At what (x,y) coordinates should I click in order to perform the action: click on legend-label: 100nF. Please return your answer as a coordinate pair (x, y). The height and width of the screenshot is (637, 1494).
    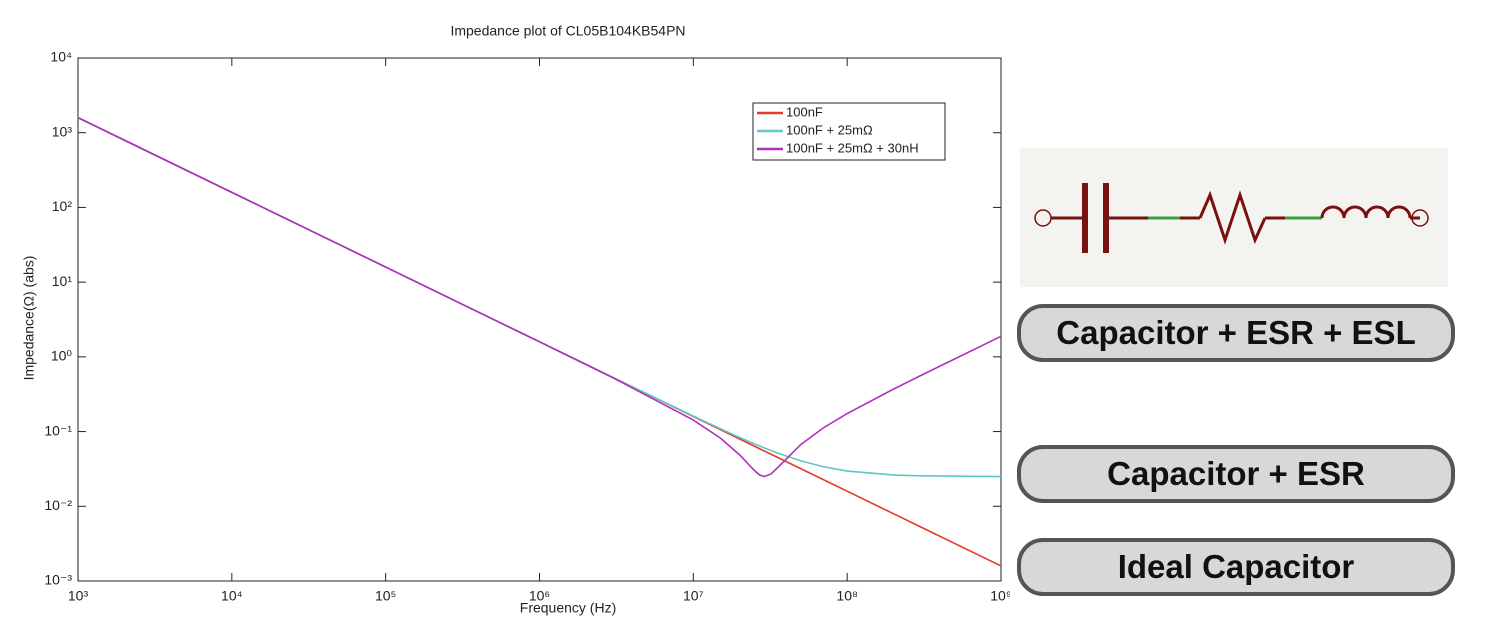
    Looking at the image, I should click on (804, 111).